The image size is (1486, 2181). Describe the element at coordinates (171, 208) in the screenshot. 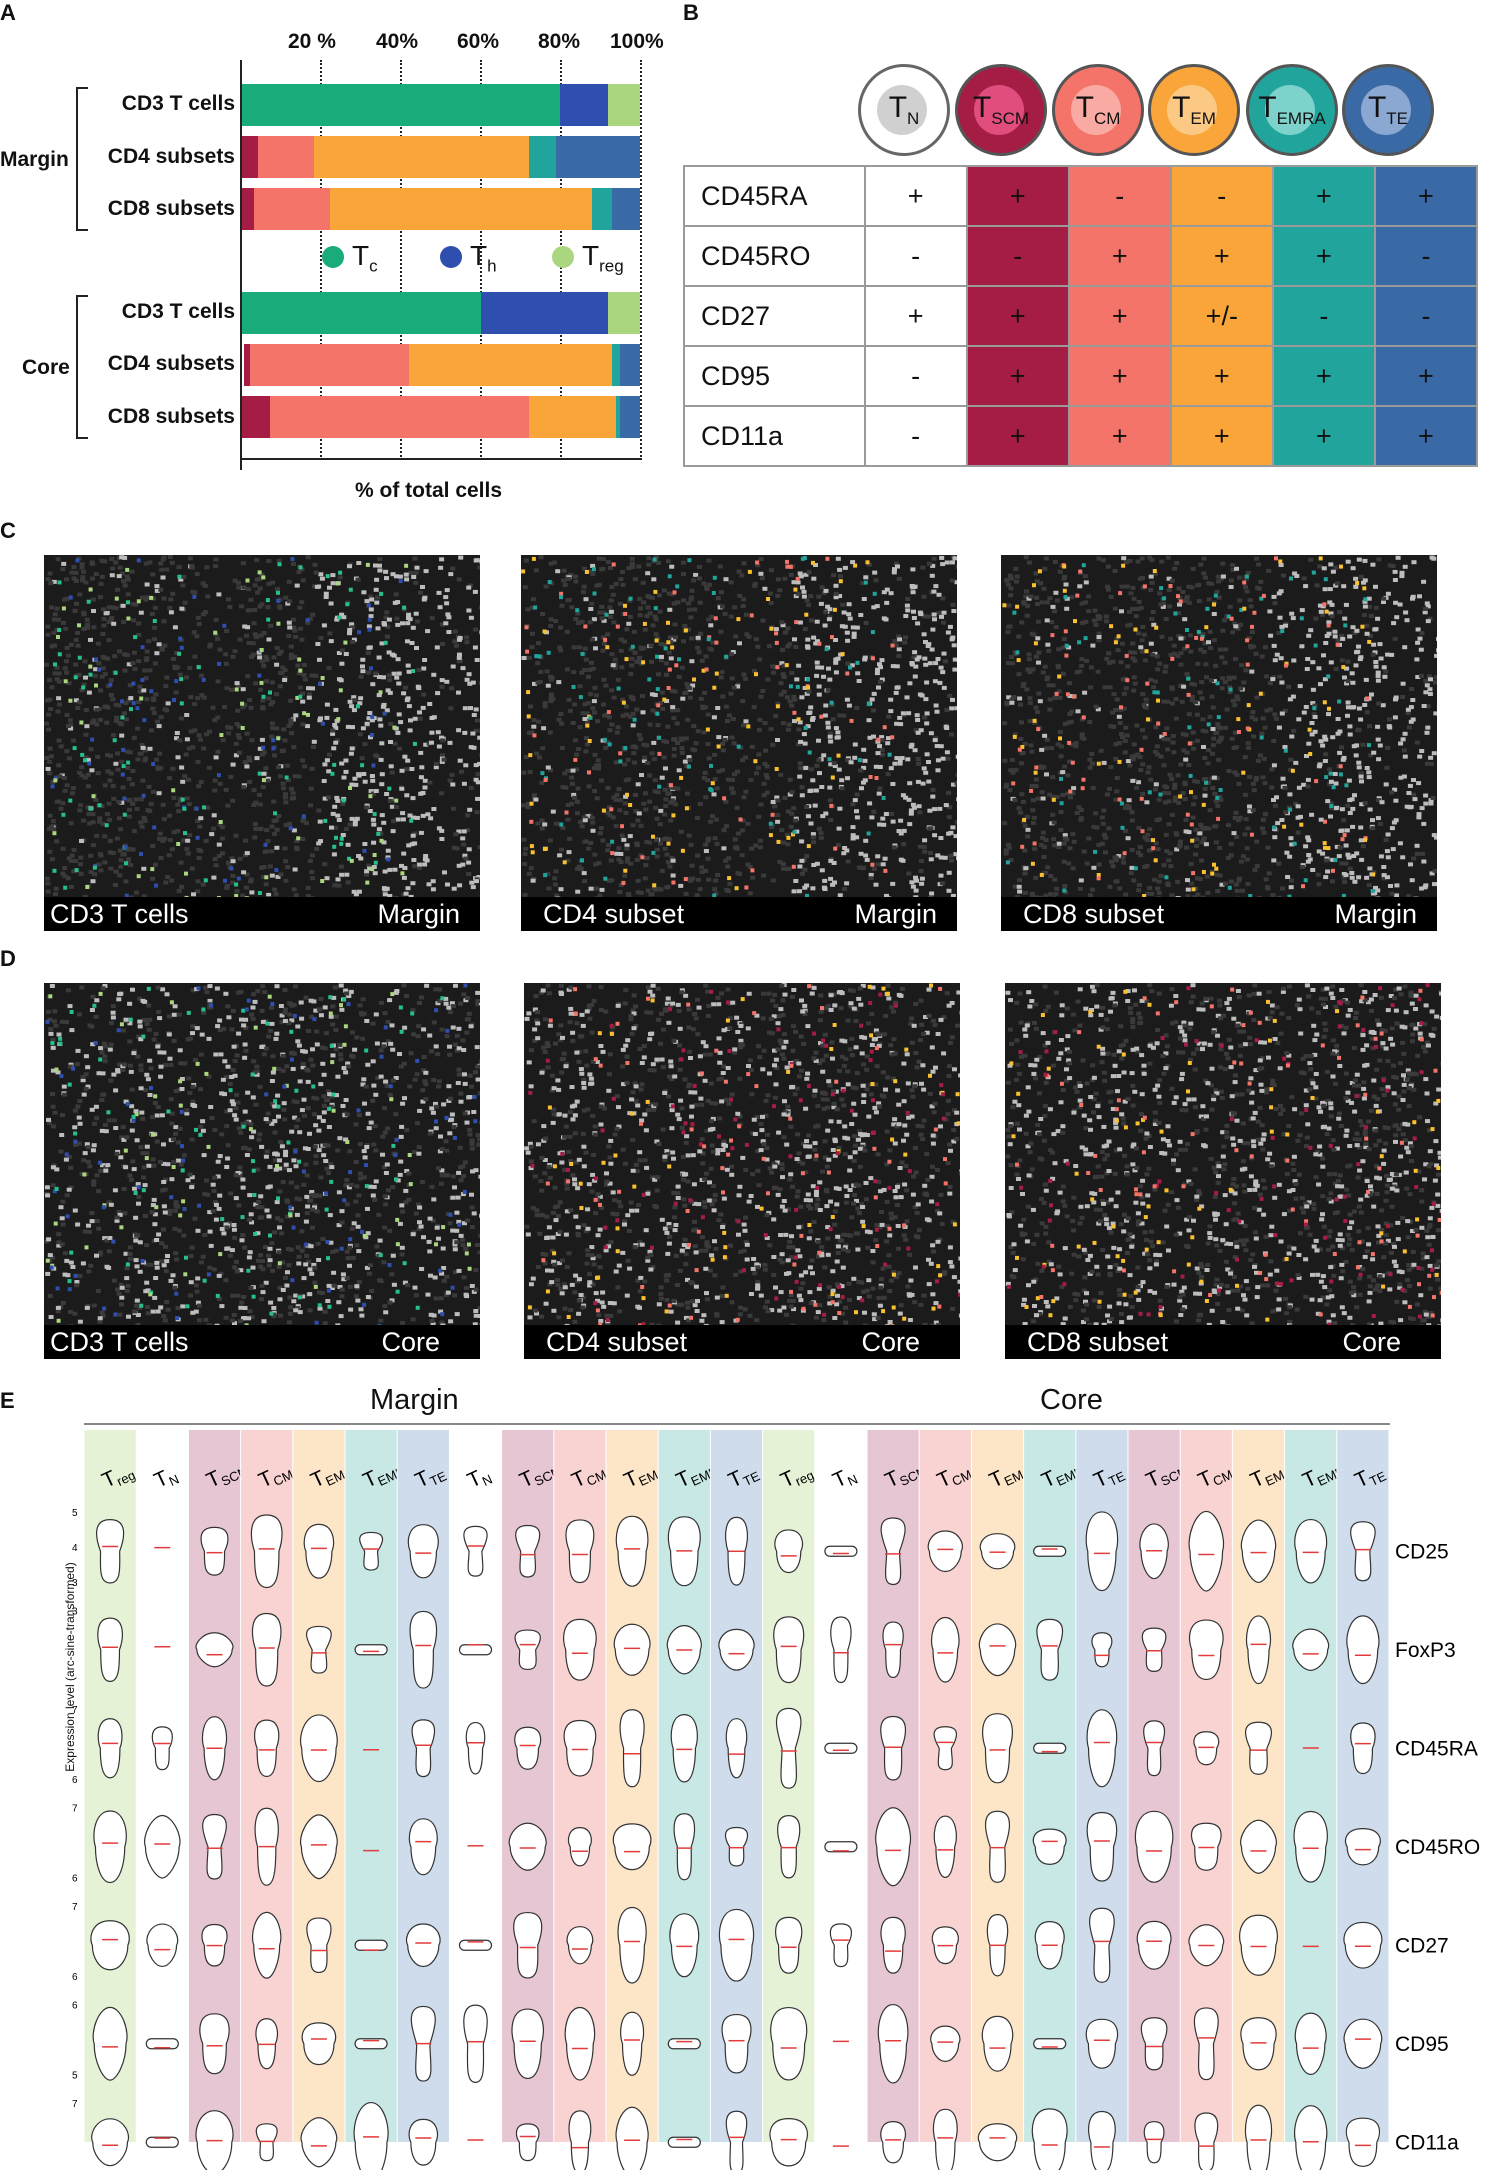

I see `row-label-margin-cd8: CD8 subsets` at that location.